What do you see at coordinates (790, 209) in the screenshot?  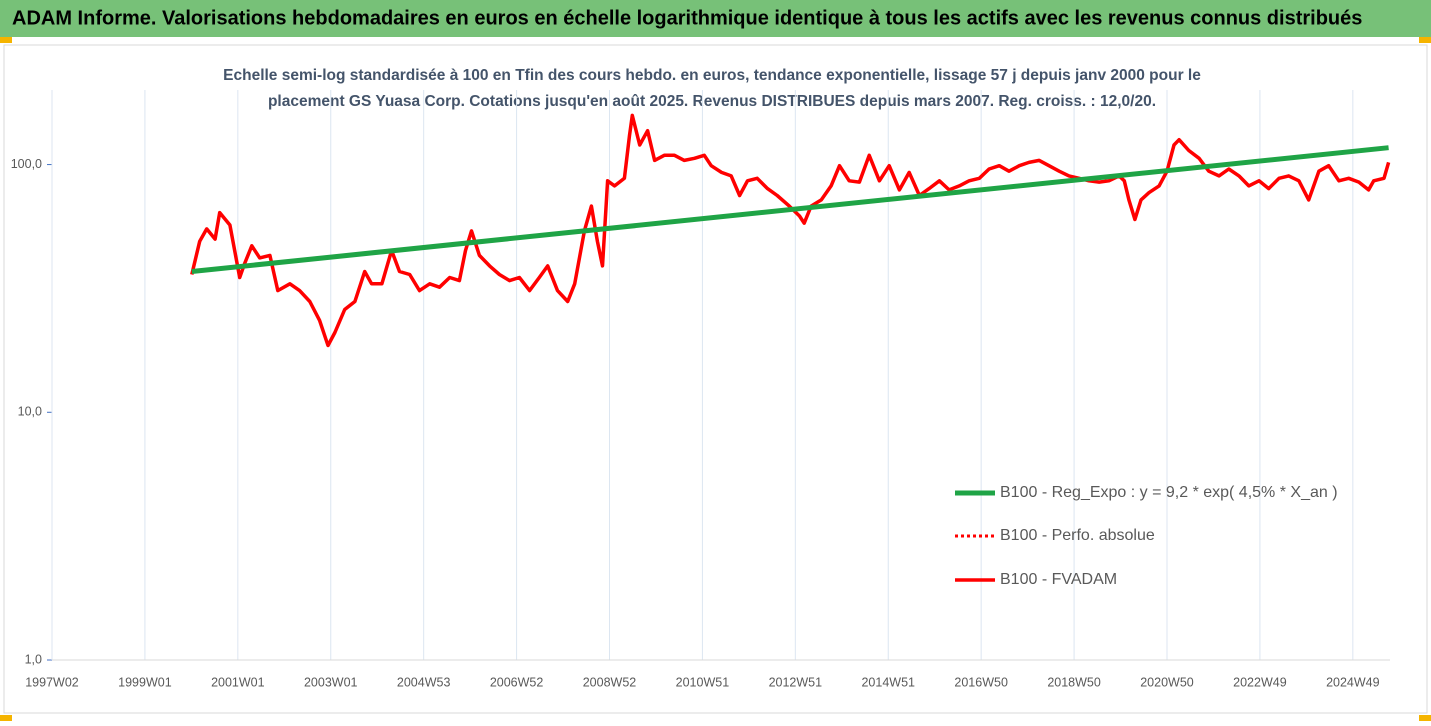 I see `series-line` at bounding box center [790, 209].